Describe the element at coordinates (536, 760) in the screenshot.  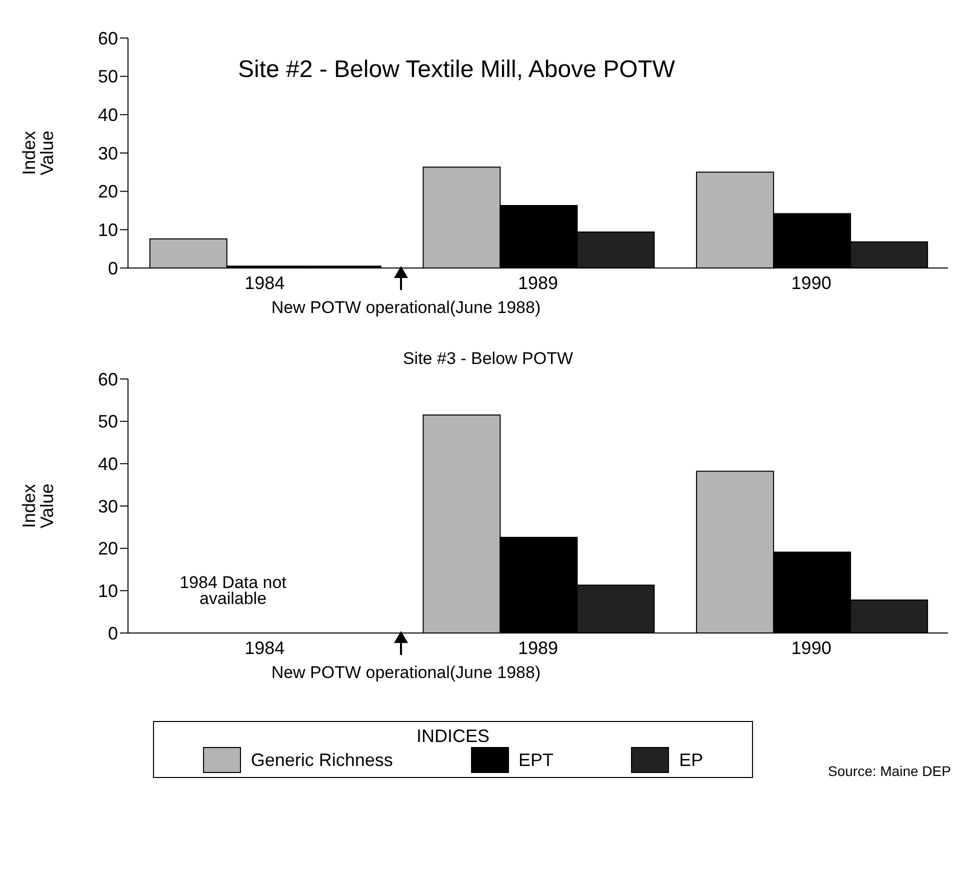
I see `legend-label: EPT` at that location.